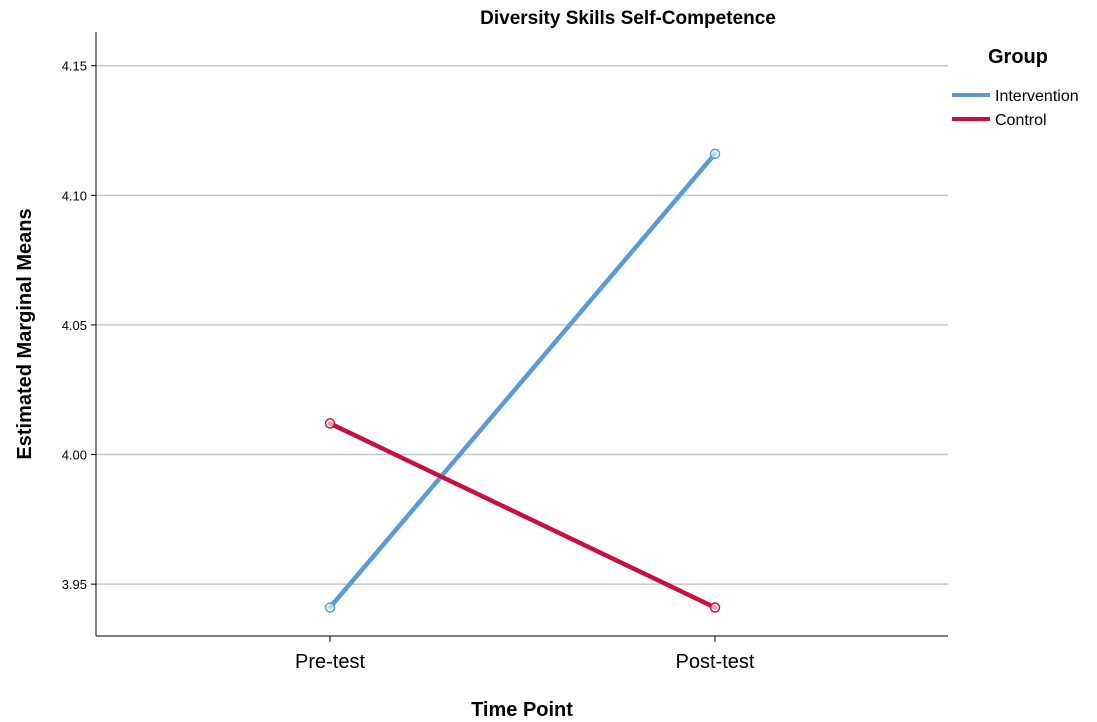 This screenshot has height=722, width=1097. Describe the element at coordinates (74, 455) in the screenshot. I see `y-tick-label: 4.00` at that location.